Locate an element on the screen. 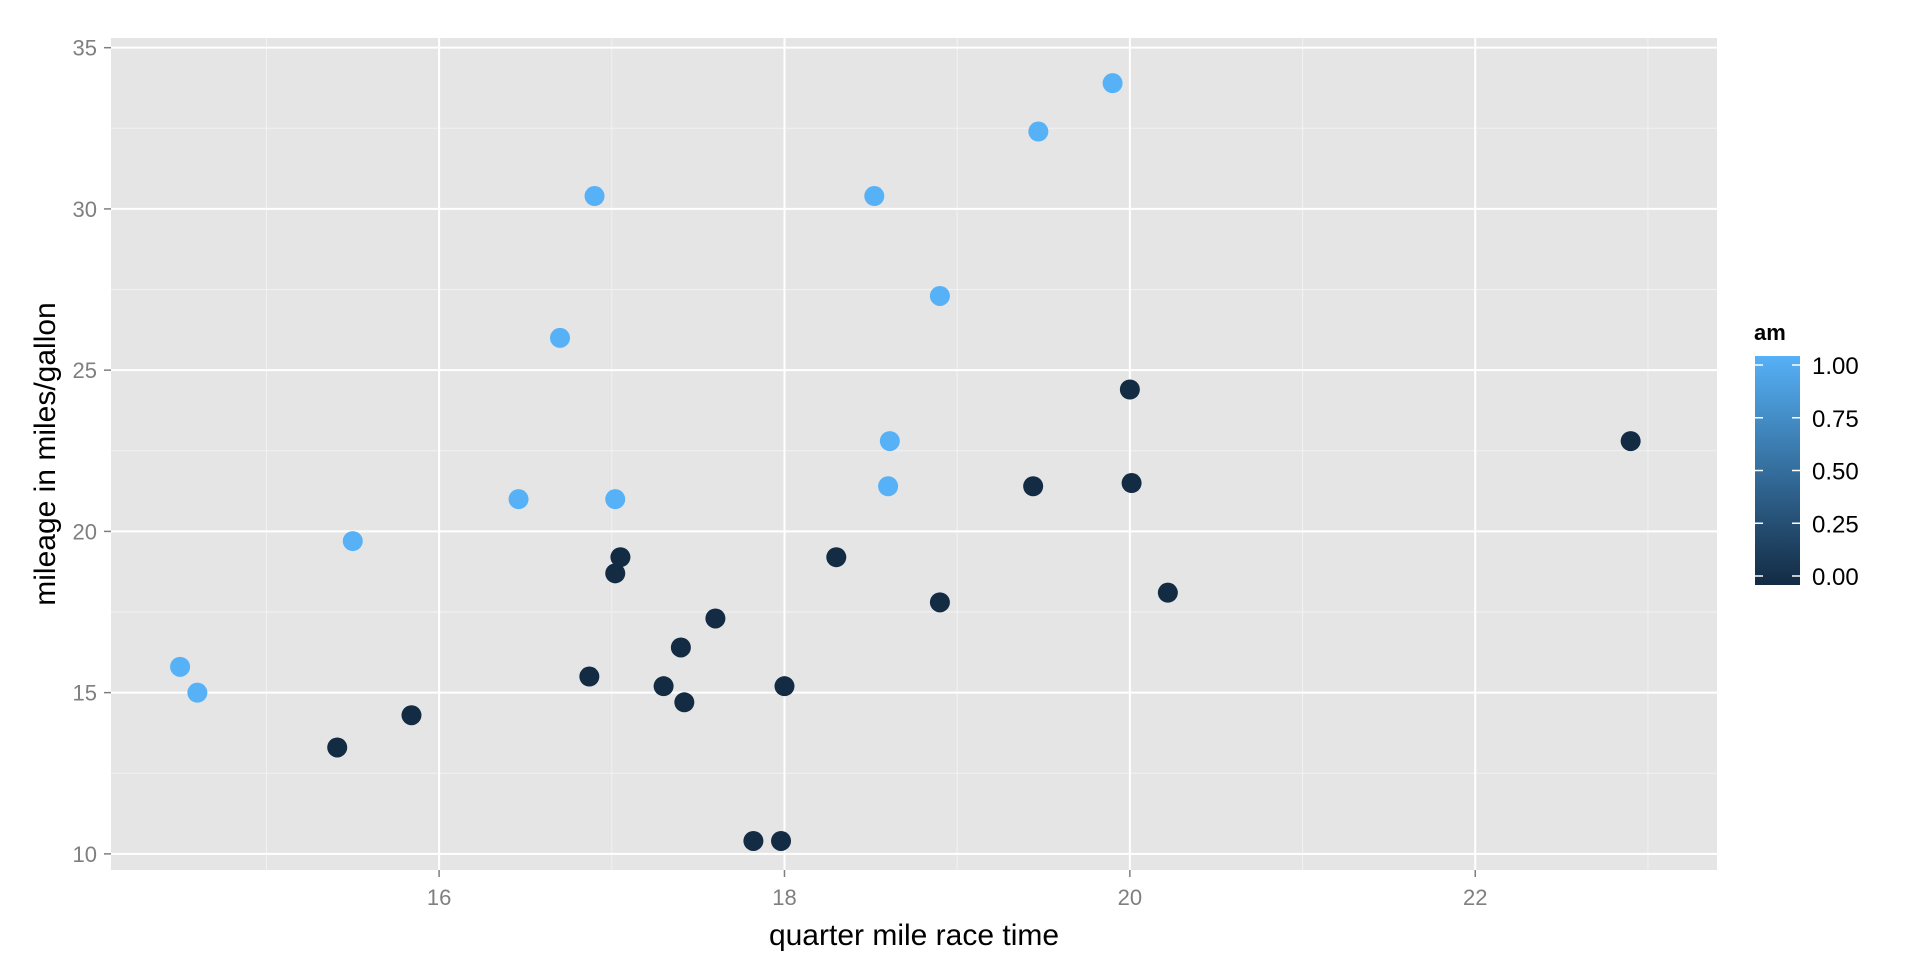  legend-label: 1.00 is located at coordinates (1835, 366).